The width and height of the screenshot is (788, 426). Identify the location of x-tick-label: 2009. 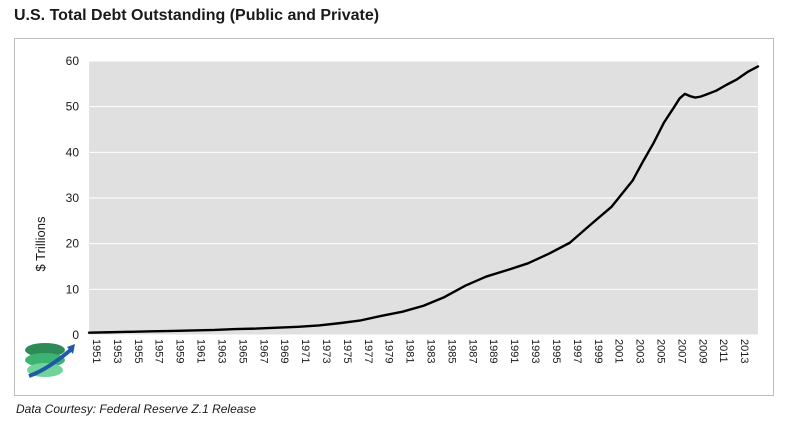
(702, 351).